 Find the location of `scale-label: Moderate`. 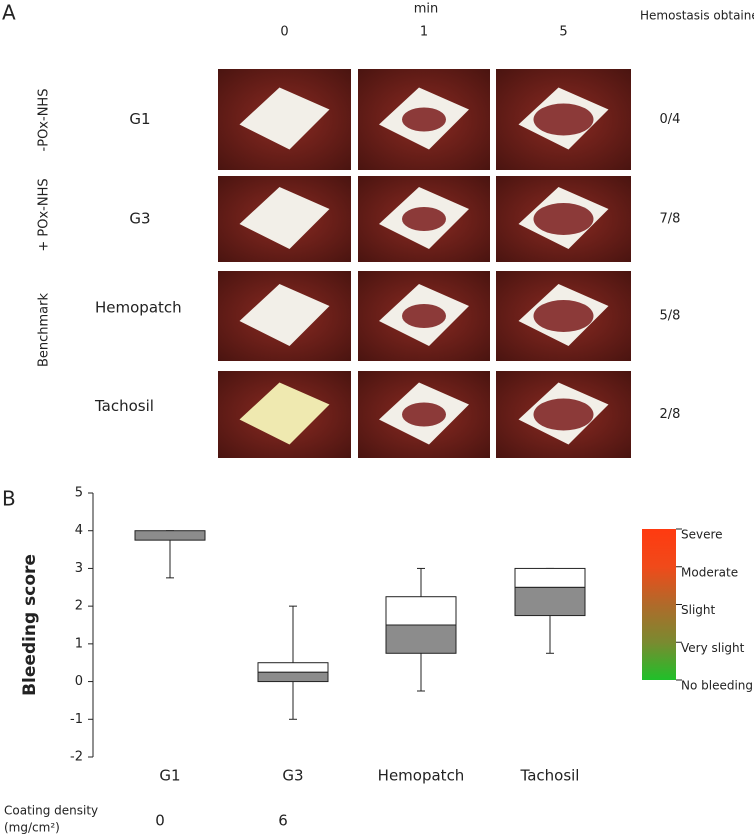

scale-label: Moderate is located at coordinates (709, 572).